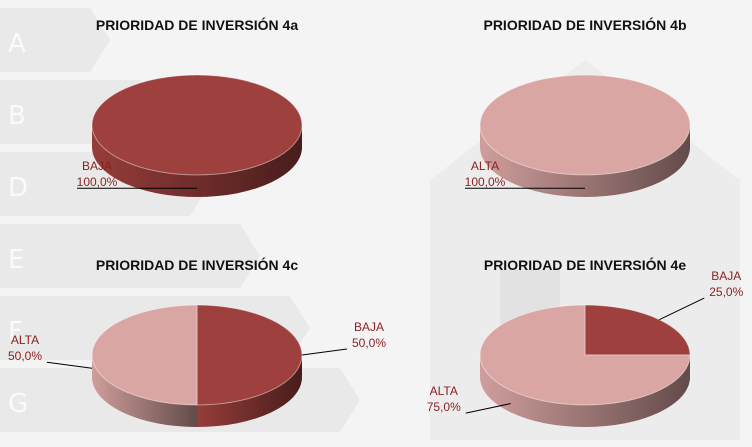 This screenshot has height=447, width=752. Describe the element at coordinates (17, 116) in the screenshot. I see `svg-text: B` at that location.